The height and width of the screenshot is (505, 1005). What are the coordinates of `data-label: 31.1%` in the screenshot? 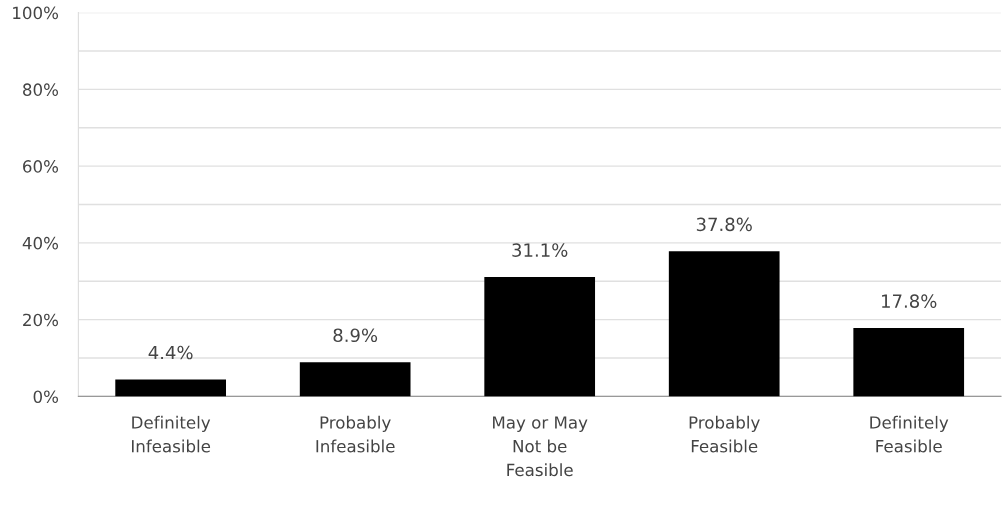 It's located at (540, 250).